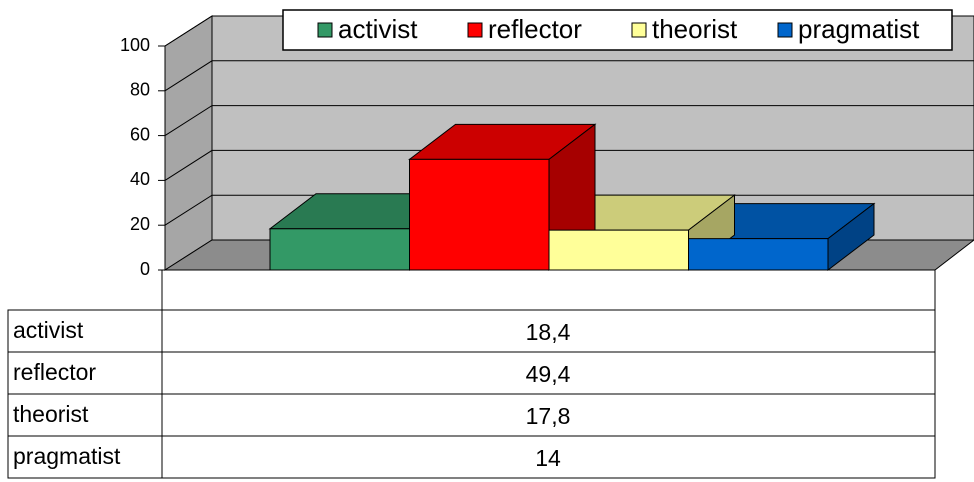  I want to click on legend-items: activist reflector theorist pragmatist, so click(618, 29).